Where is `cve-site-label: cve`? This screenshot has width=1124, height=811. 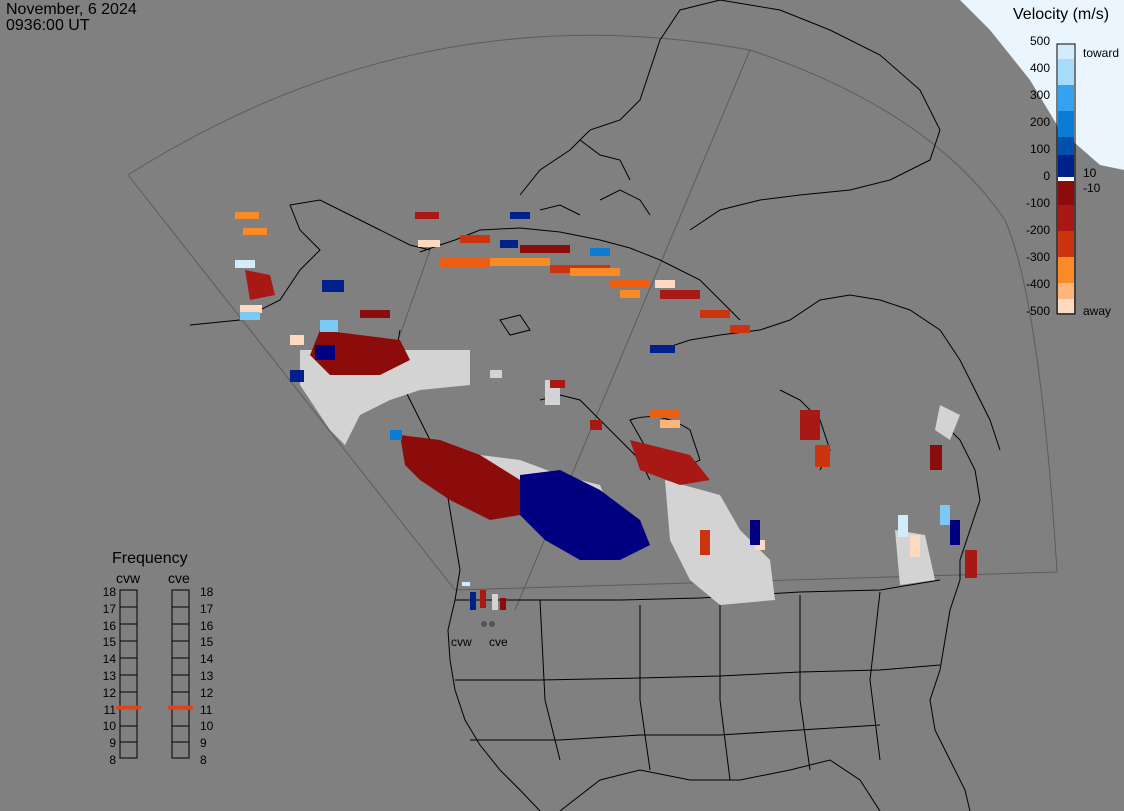 cve-site-label: cve is located at coordinates (498, 642).